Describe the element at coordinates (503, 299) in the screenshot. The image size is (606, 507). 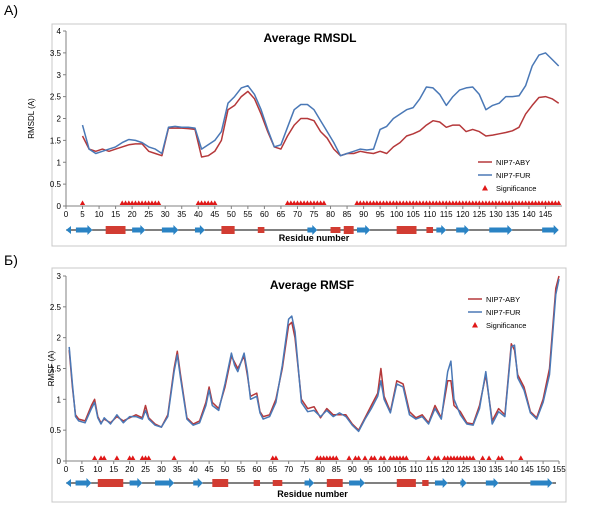
I see `legend-label: NIP7-ABY` at that location.